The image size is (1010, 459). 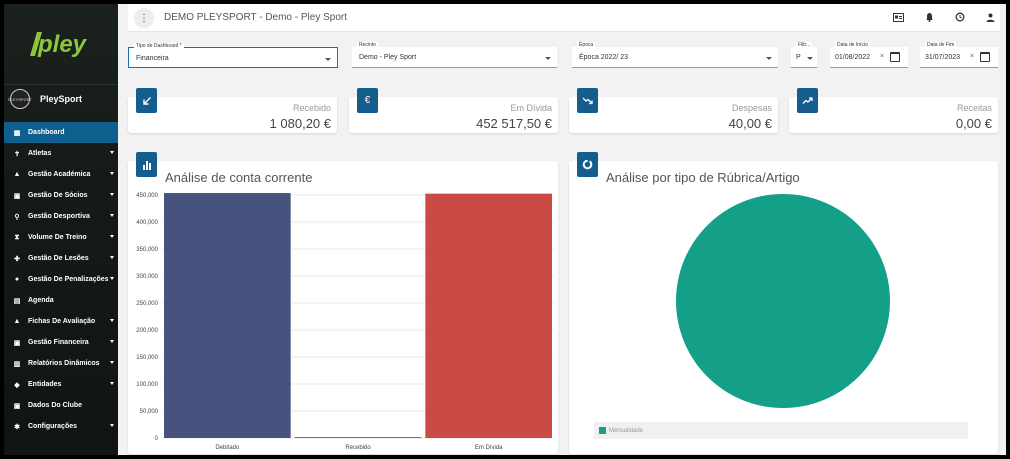 I want to click on kpi-value: 40,00 €, so click(x=750, y=123).